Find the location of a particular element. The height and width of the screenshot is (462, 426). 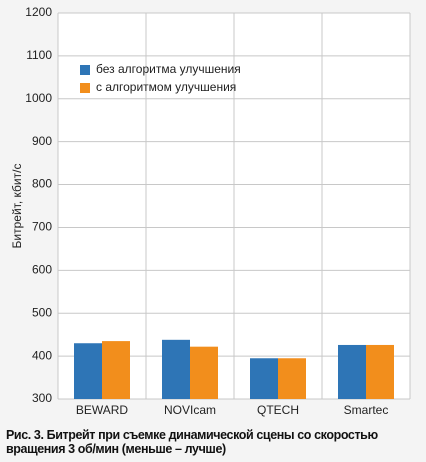

x-tick-label: QTECH is located at coordinates (278, 410).